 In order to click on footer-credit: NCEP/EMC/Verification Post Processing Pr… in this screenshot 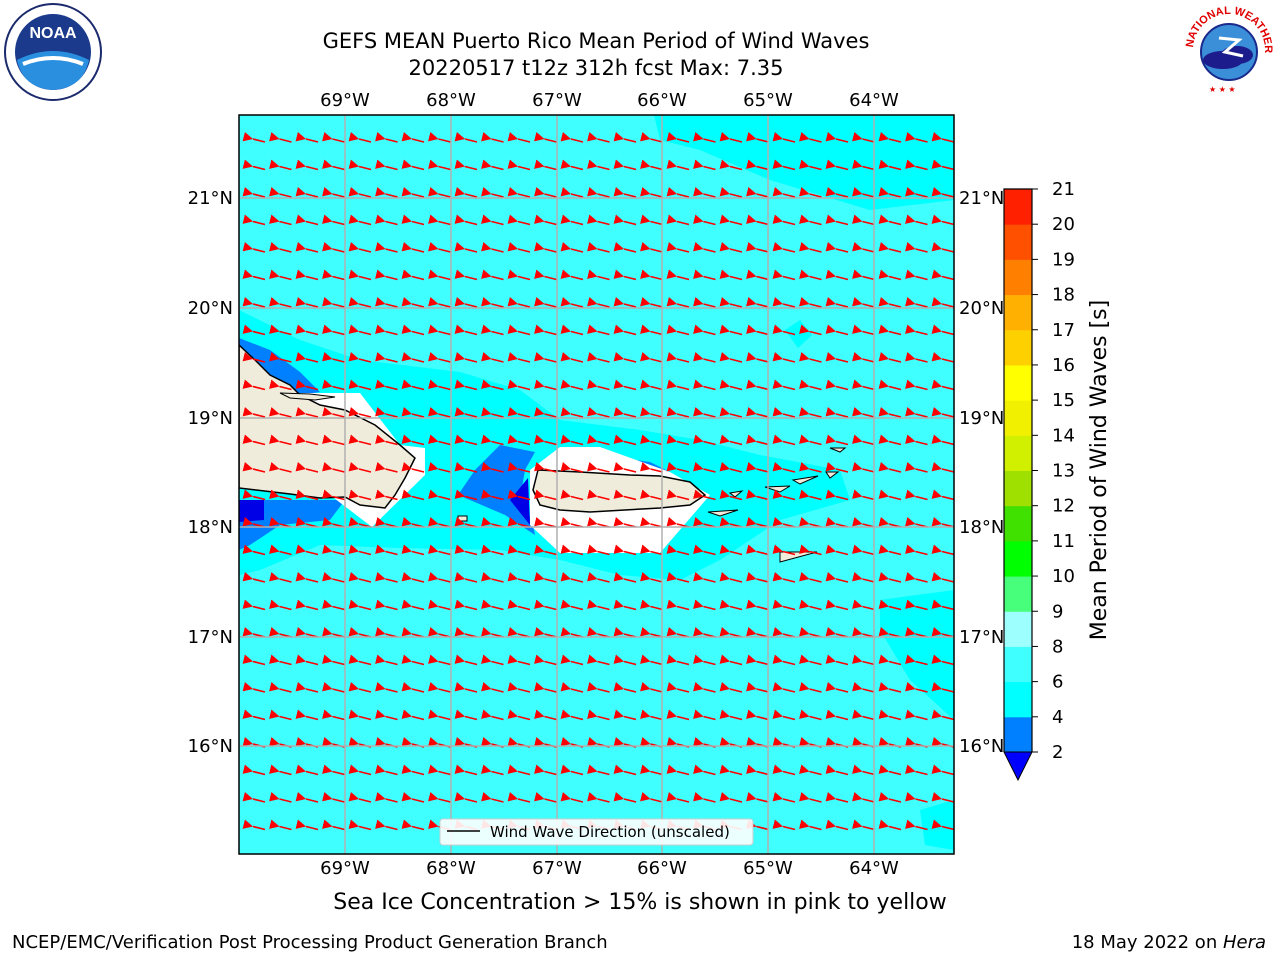, I will do `click(310, 942)`.